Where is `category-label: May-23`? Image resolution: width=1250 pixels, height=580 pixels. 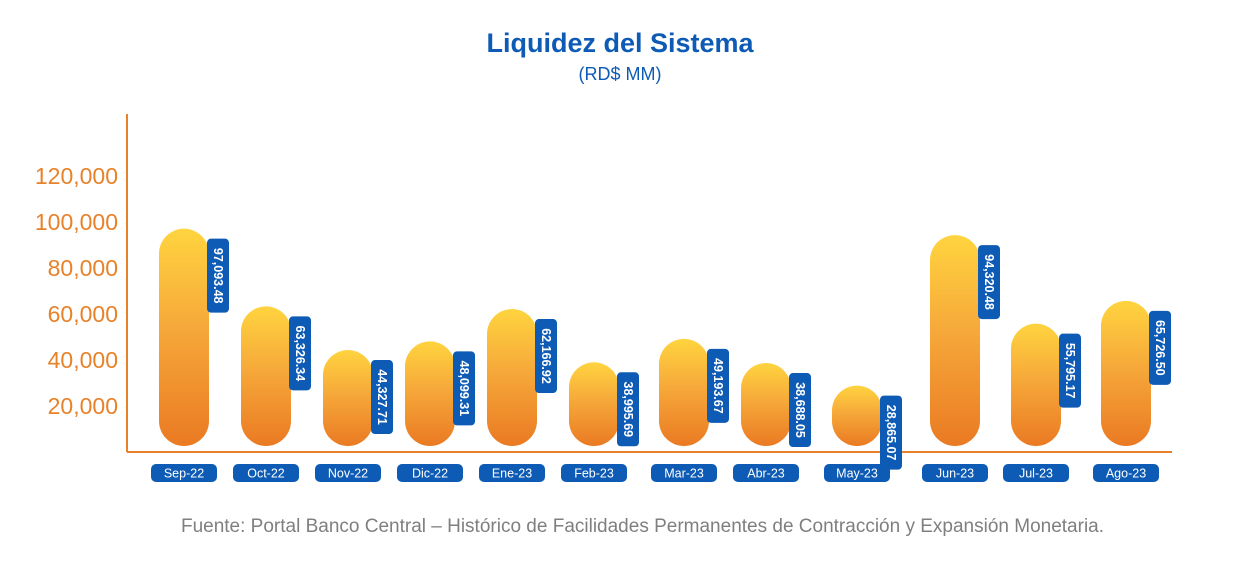
category-label: May-23 is located at coordinates (857, 474).